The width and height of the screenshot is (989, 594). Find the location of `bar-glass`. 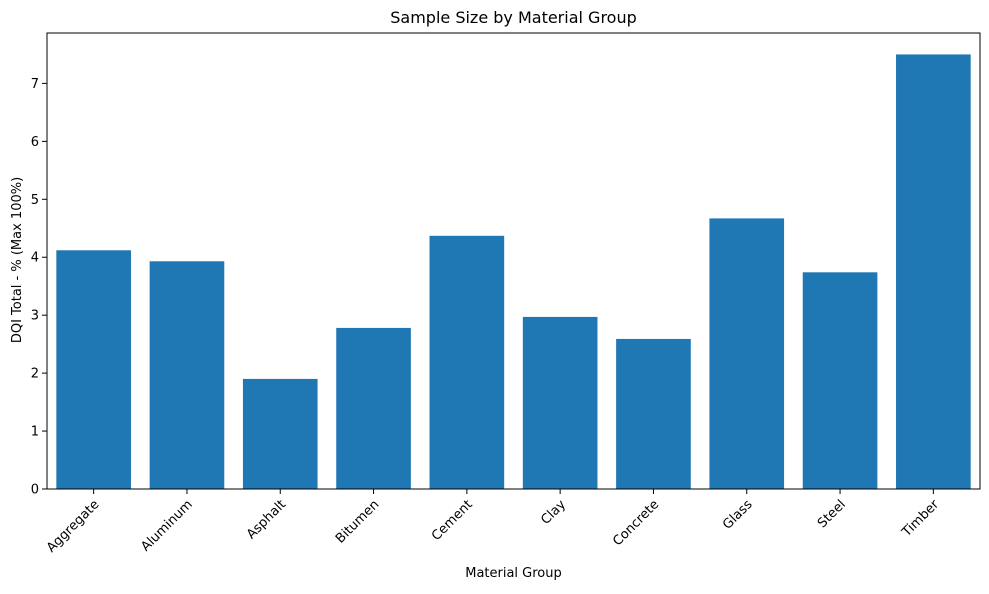

bar-glass is located at coordinates (747, 353).